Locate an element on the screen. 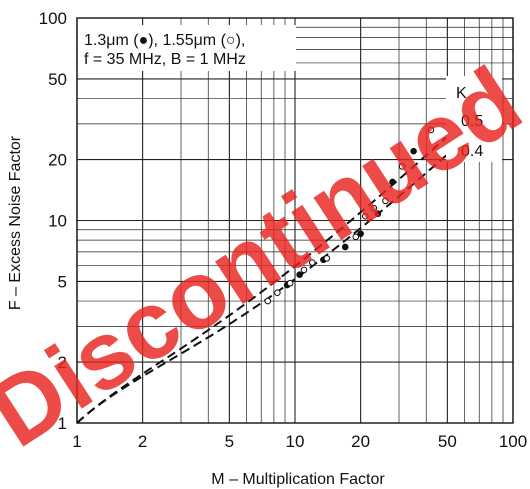 This screenshot has height=489, width=530. point-layer is located at coordinates (349, 215).